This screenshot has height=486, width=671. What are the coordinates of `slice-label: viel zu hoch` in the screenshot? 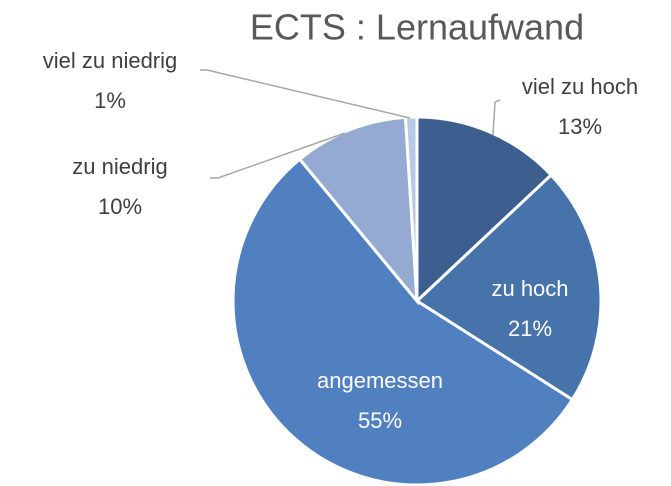 It's located at (580, 86).